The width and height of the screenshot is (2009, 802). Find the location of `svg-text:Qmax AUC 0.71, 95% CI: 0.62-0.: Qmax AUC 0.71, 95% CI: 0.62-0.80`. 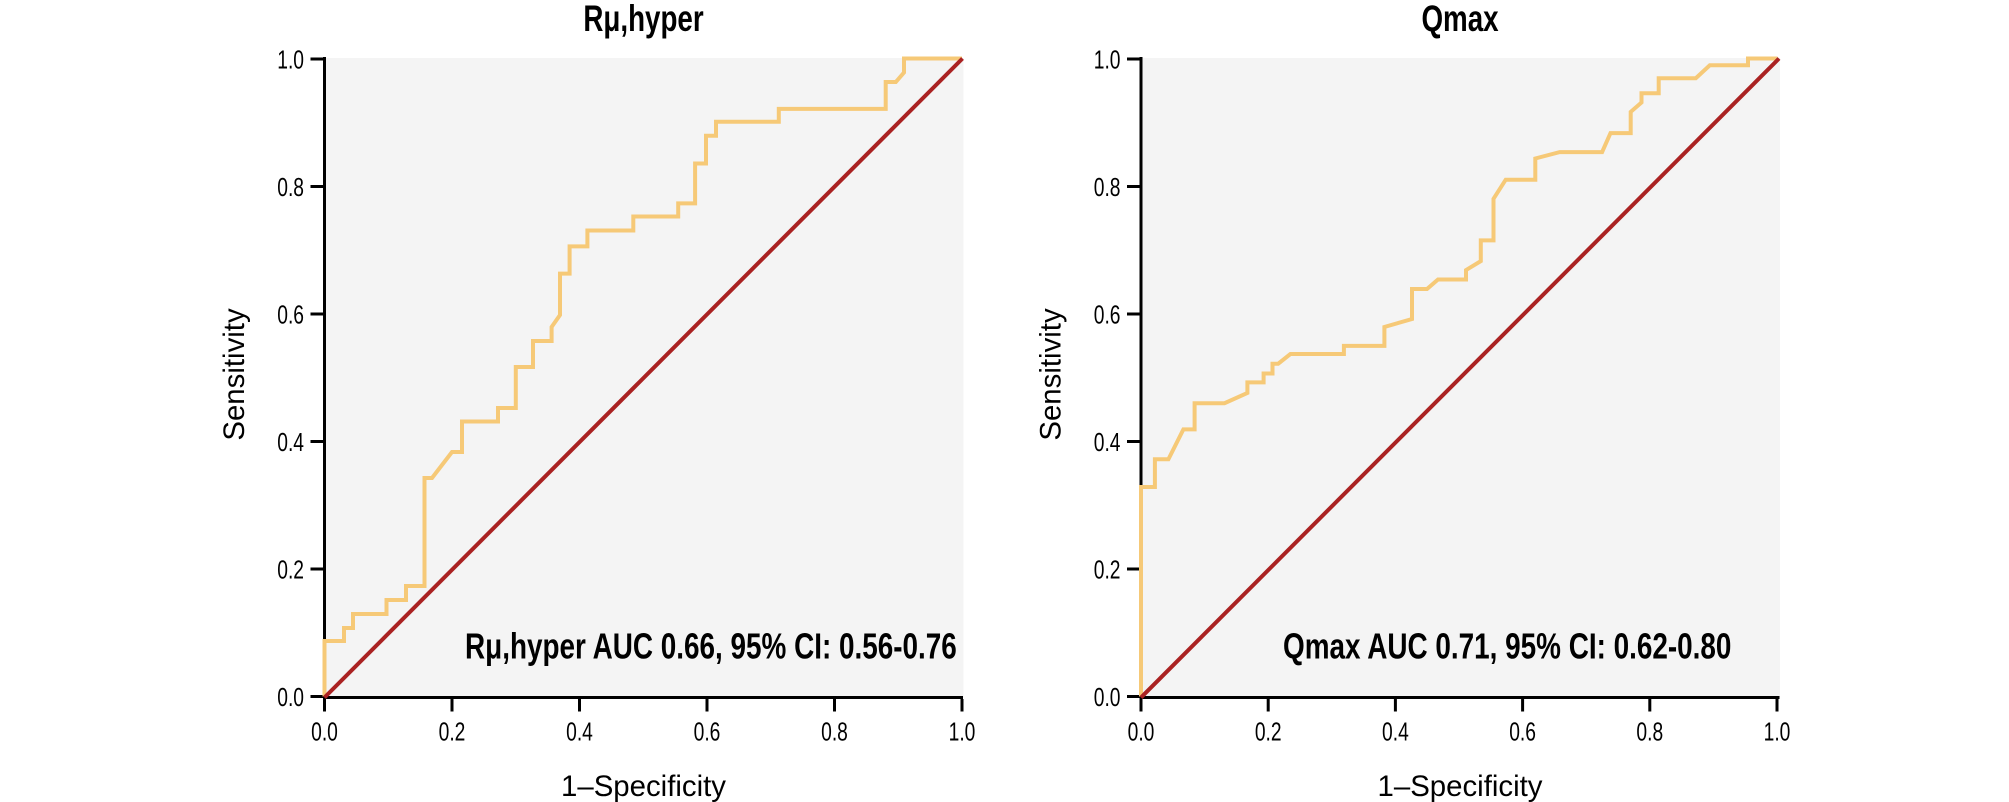

svg-text:Qmax AUC 0.71, 95% CI: 0.62-0.: Qmax AUC 0.71, 95% CI: 0.62-0.80 is located at coordinates (1507, 646).